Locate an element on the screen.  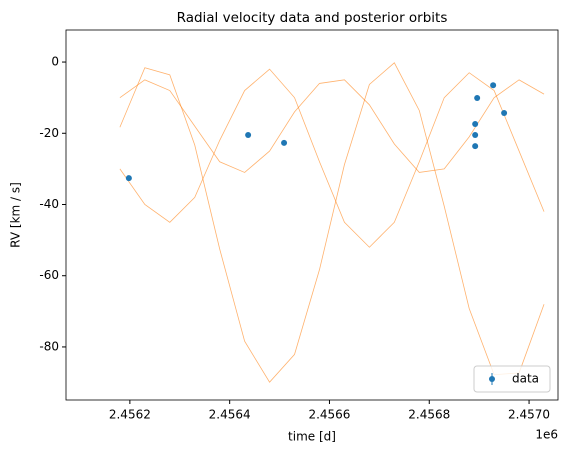
x-tick-label: 2.4562 is located at coordinates (130, 415).